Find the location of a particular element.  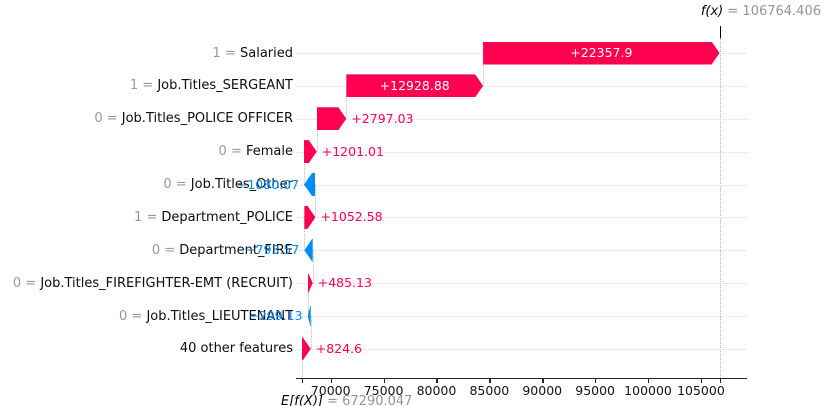

x-axis-tick-label: 85000 is located at coordinates (489, 390).